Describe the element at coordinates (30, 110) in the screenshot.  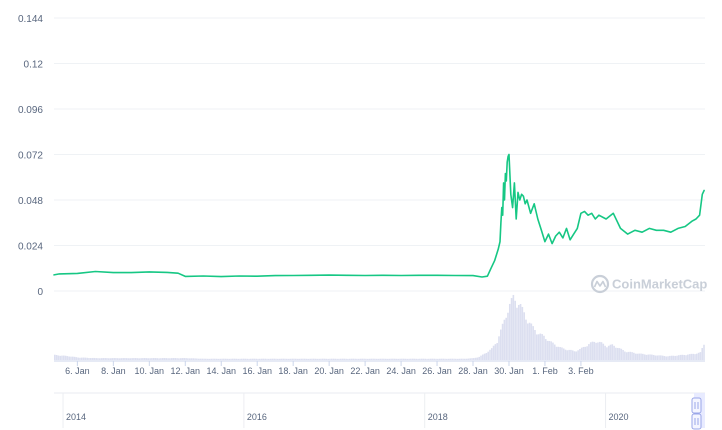
I see `y-tick-label: 0.096` at that location.